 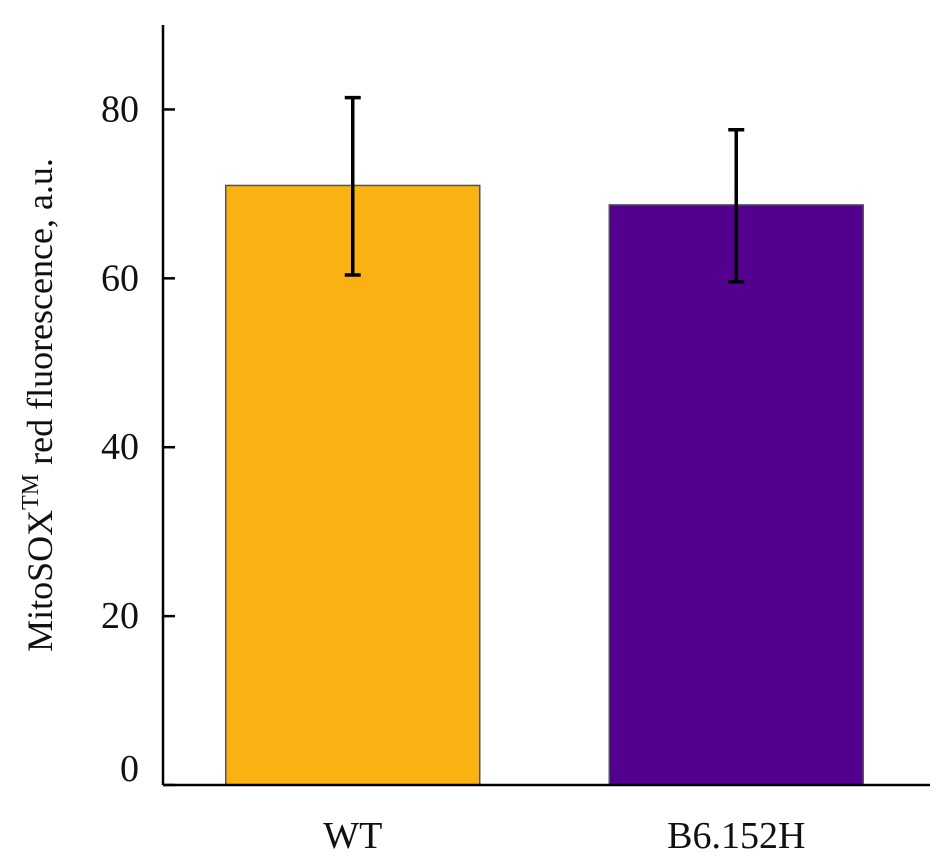 I want to click on y-axis-label-rest: red fluorescence, a.u., so click(x=40, y=316).